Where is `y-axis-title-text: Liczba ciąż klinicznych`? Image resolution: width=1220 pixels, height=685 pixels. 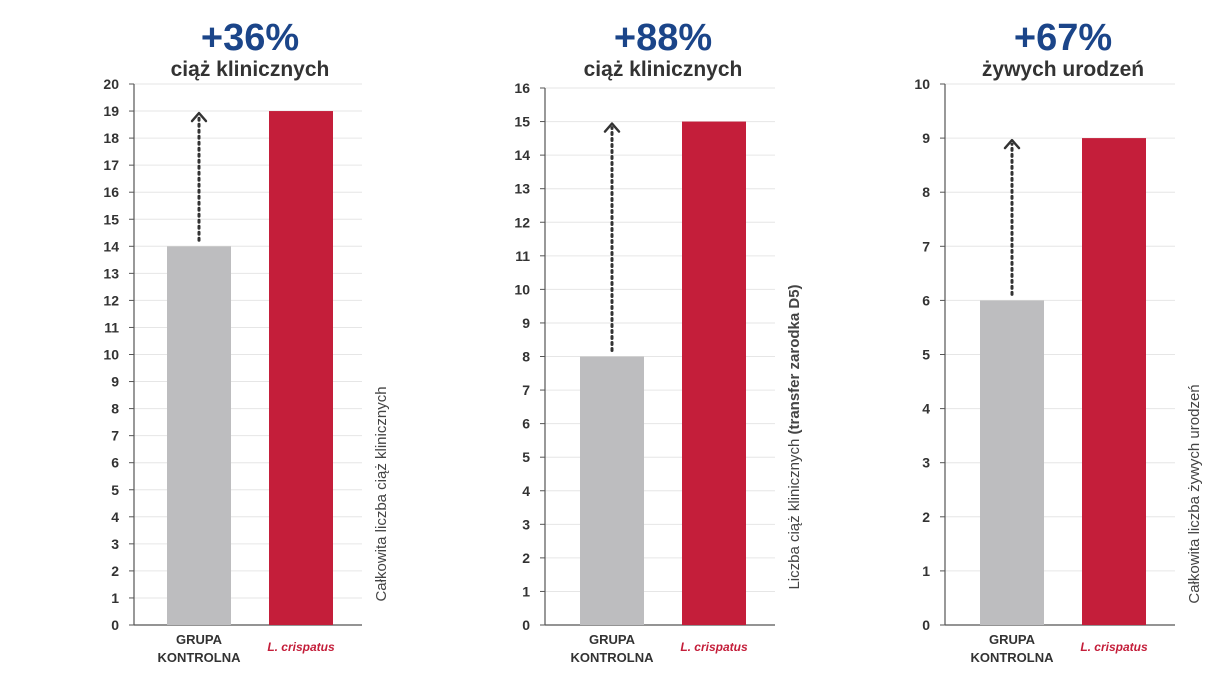 y-axis-title-text: Liczba ciąż klinicznych is located at coordinates (794, 511).